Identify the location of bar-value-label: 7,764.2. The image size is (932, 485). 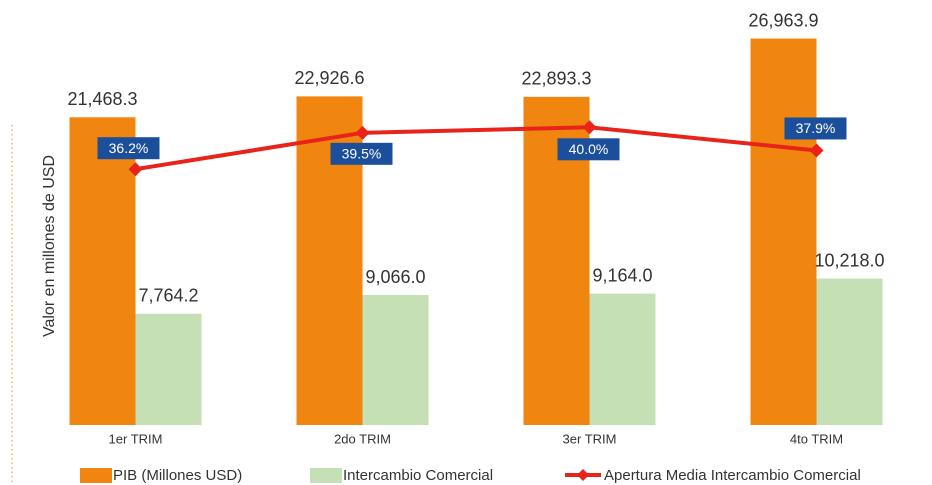
(168, 295).